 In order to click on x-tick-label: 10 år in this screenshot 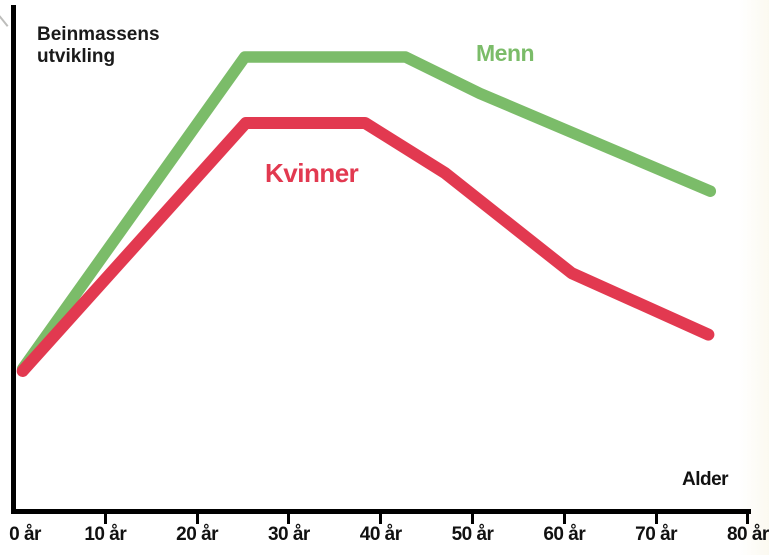, I will do `click(105, 534)`.